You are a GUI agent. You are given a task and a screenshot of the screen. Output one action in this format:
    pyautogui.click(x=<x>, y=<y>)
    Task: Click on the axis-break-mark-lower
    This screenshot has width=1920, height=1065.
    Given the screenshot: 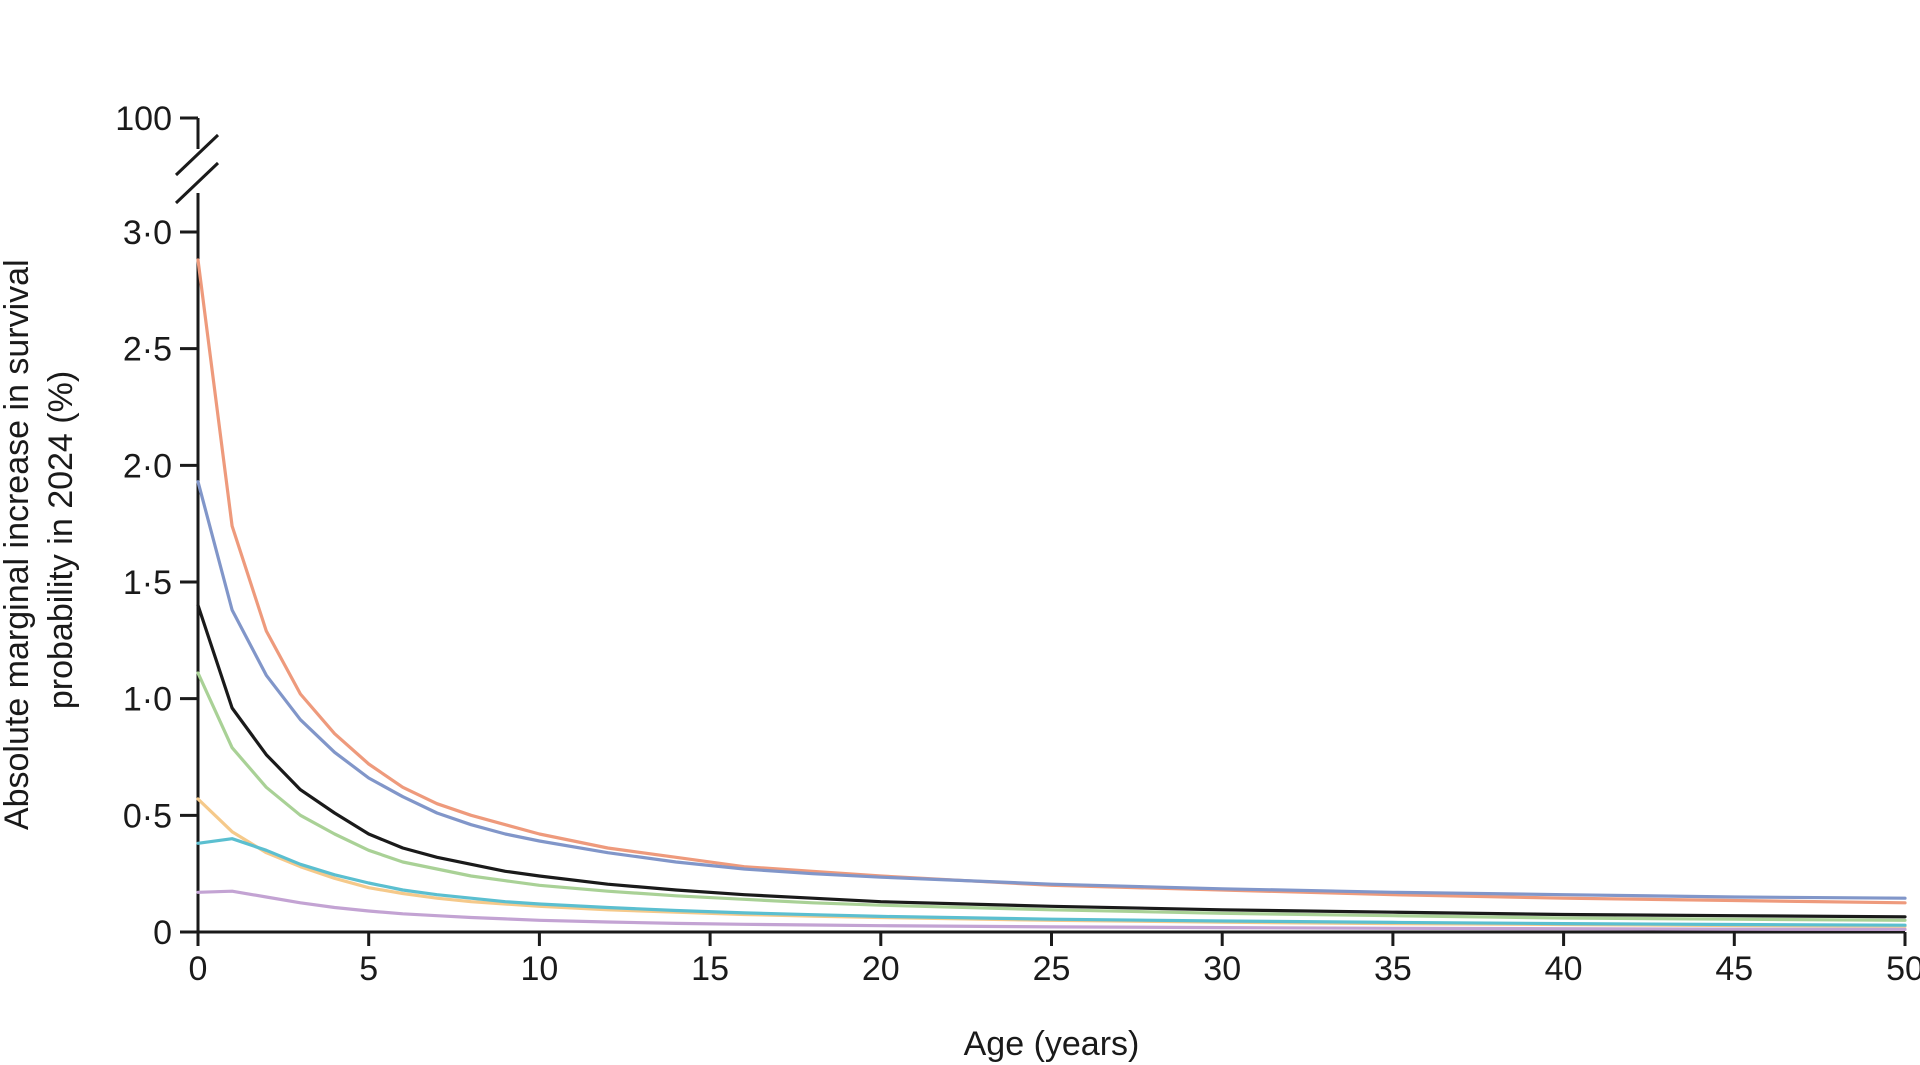 What is the action you would take?
    pyautogui.click(x=197, y=183)
    